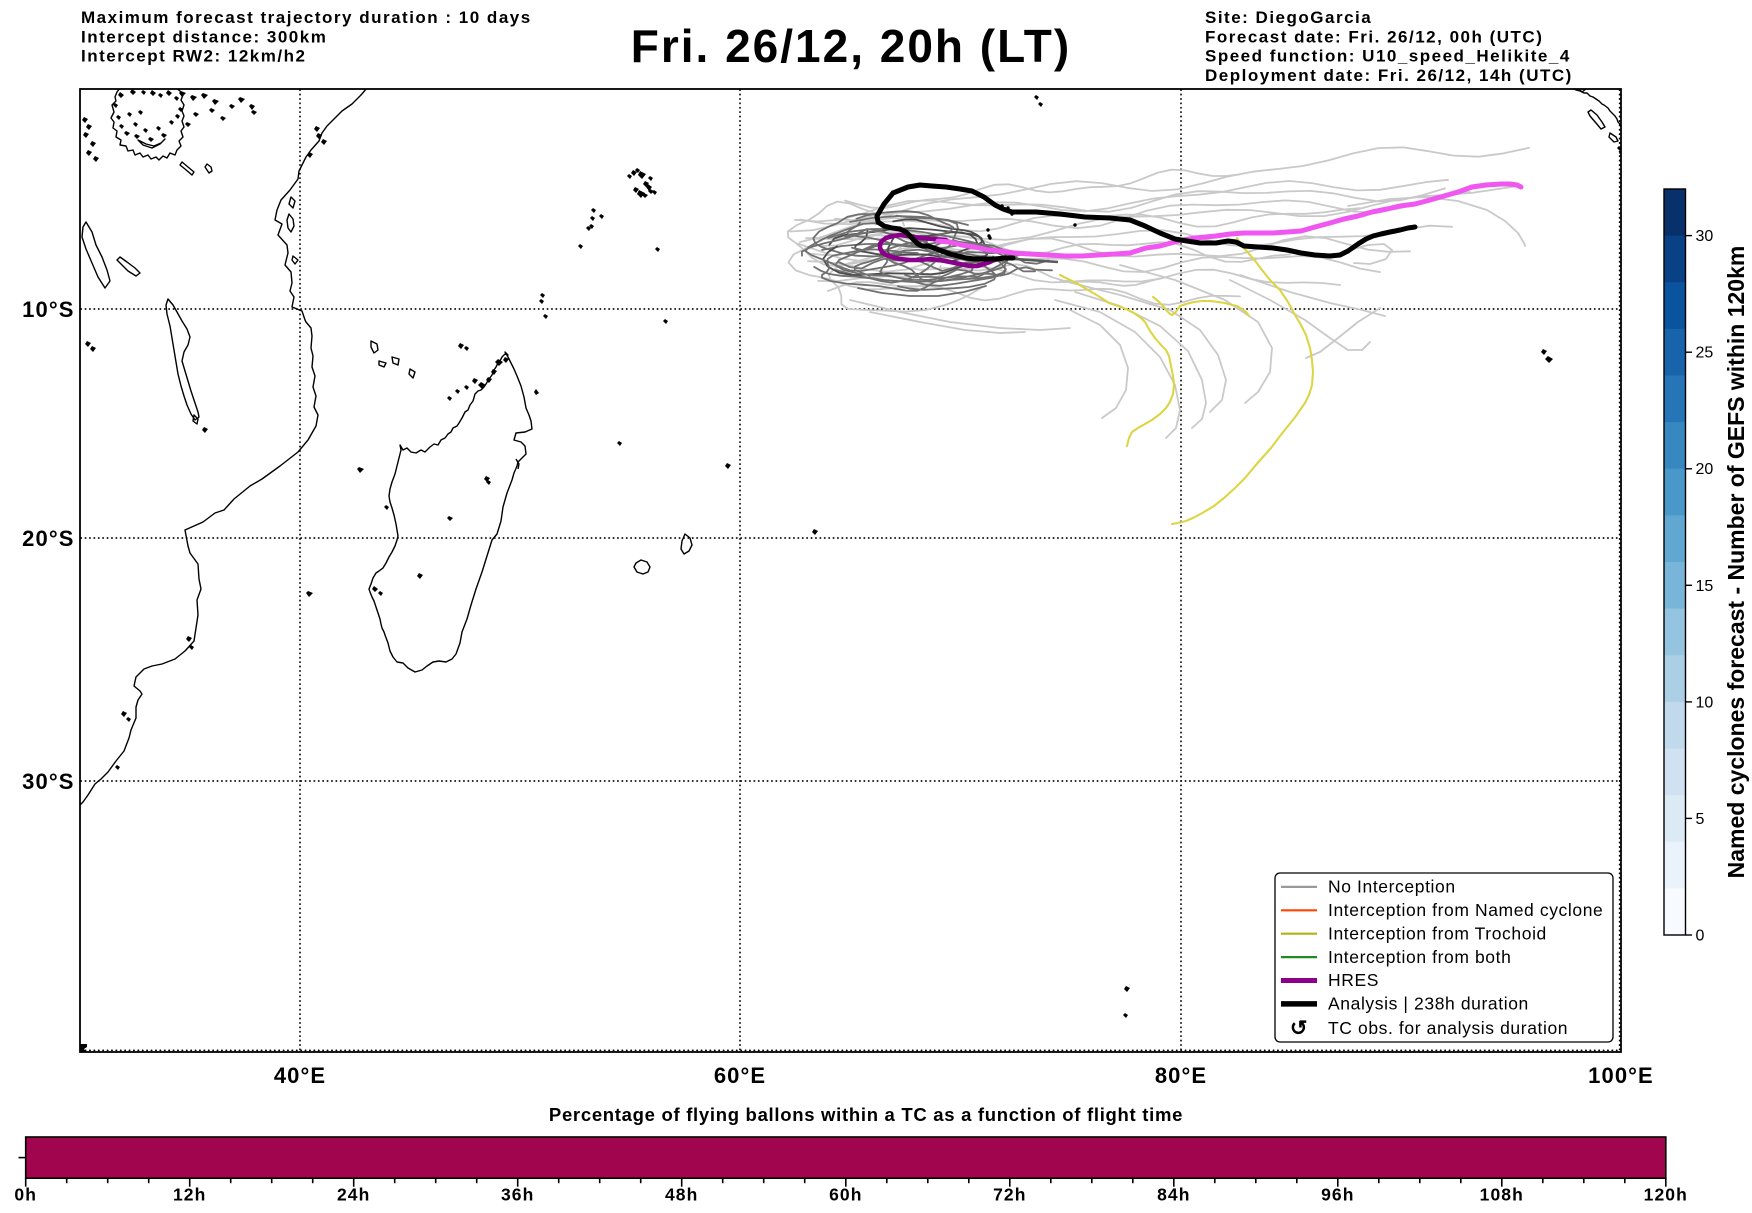 This screenshot has height=1213, width=1752. Describe the element at coordinates (1705, 586) in the screenshot. I see `svg-text: 15` at that location.